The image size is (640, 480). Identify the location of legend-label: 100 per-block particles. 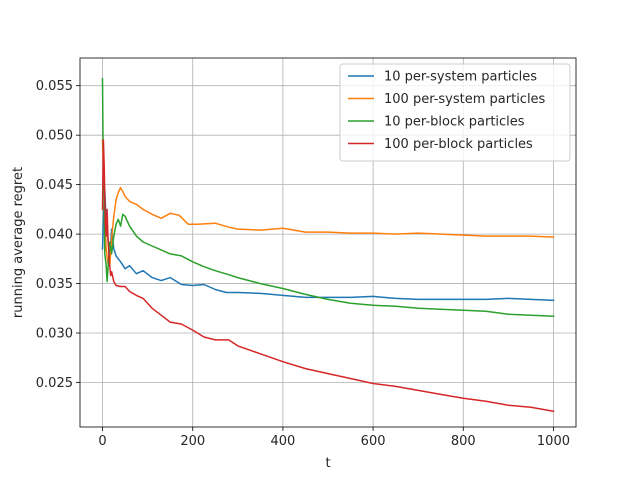
(458, 144).